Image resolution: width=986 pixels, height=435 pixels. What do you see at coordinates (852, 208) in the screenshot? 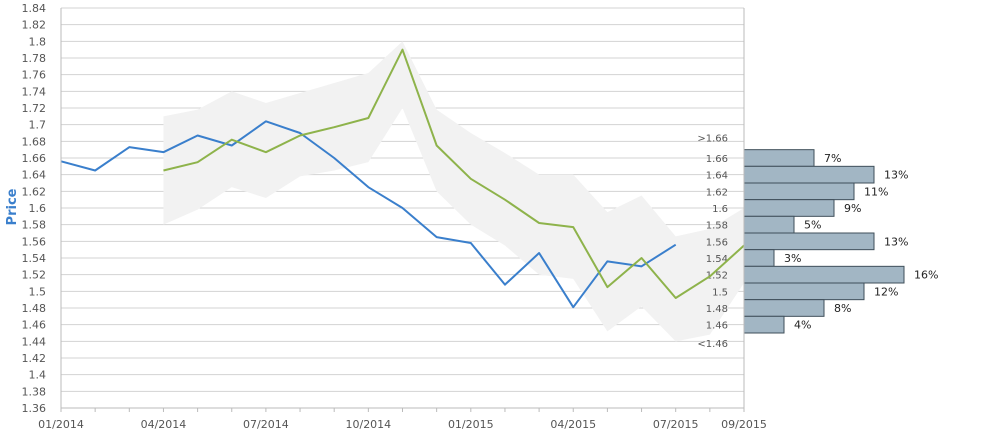
I see `histogram-percent-label: 9%` at bounding box center [852, 208].